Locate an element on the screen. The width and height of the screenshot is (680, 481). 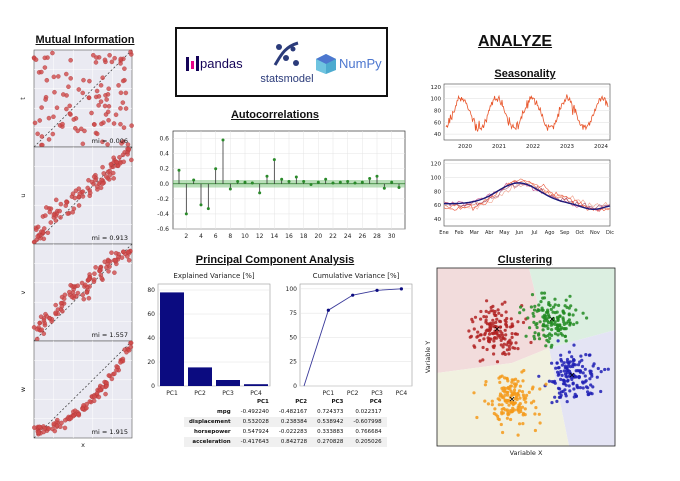
x-tick-label: Abr is located at coordinates (490, 233).